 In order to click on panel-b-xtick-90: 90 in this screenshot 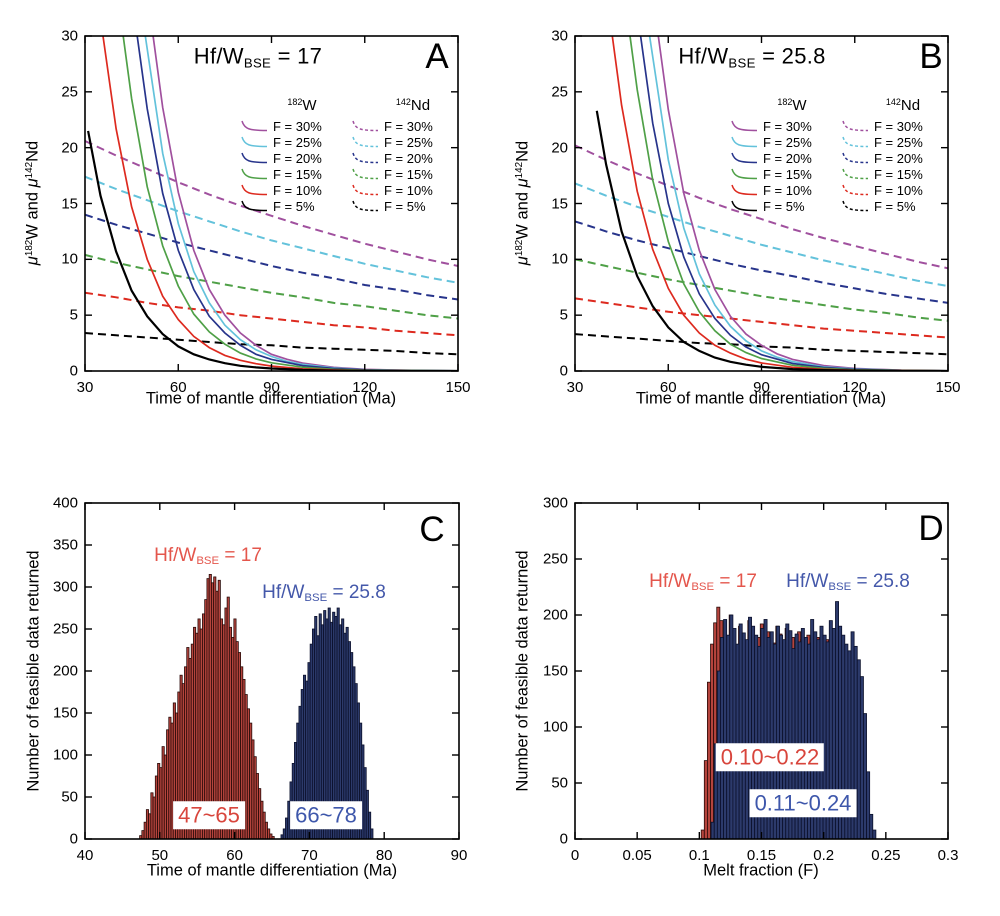, I will do `click(761, 387)`.